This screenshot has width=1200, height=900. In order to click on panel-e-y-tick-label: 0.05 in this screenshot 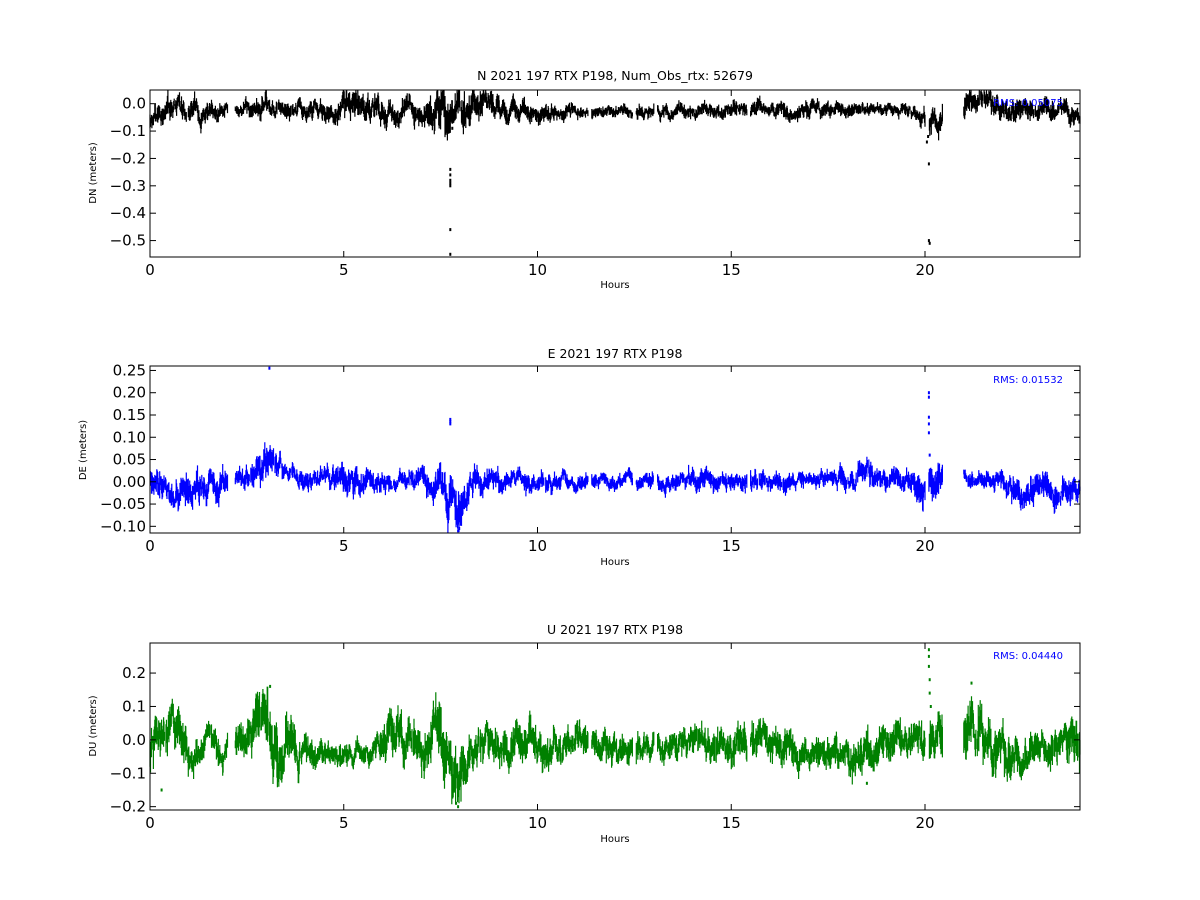, I will do `click(129, 460)`.